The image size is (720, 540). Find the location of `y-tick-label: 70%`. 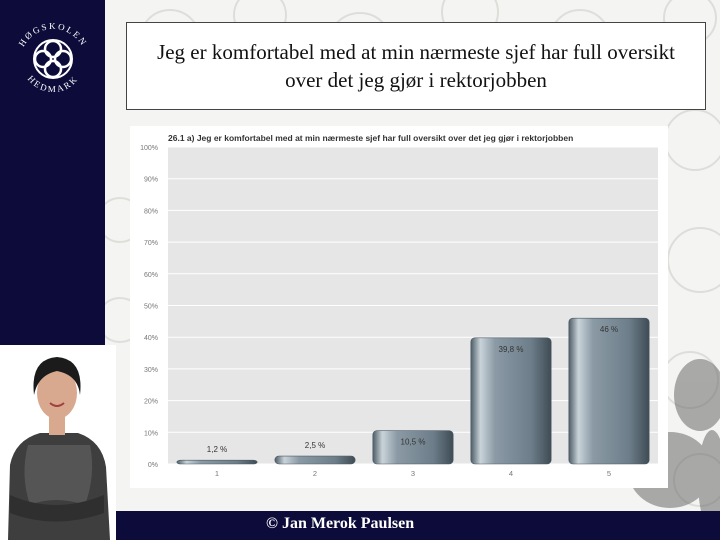

y-tick-label: 70% is located at coordinates (151, 243).